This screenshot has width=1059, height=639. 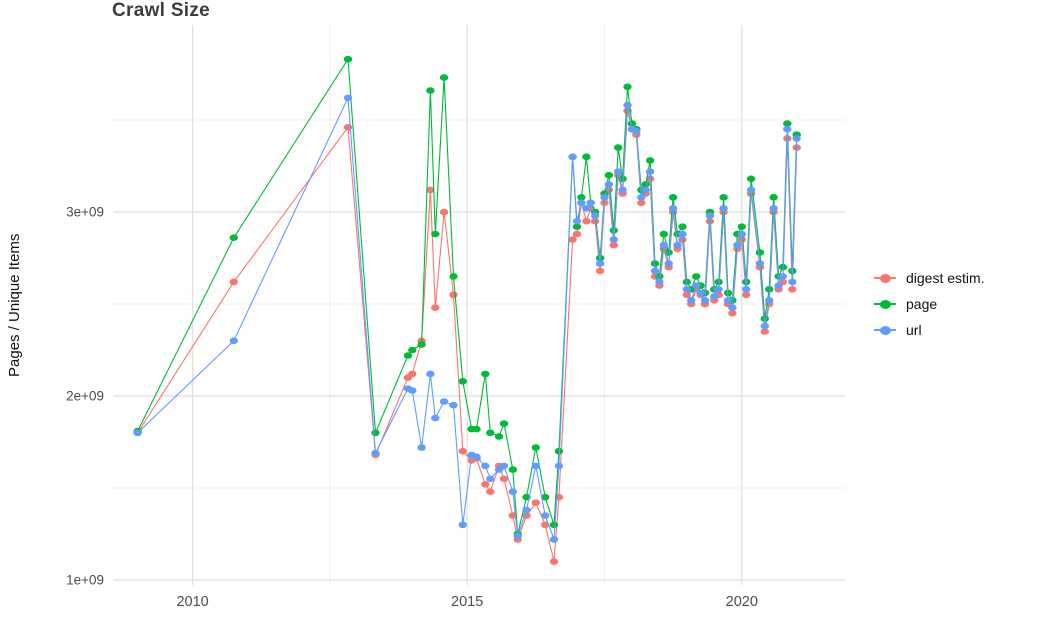 What do you see at coordinates (467, 602) in the screenshot?
I see `x-tick-label: 2015` at bounding box center [467, 602].